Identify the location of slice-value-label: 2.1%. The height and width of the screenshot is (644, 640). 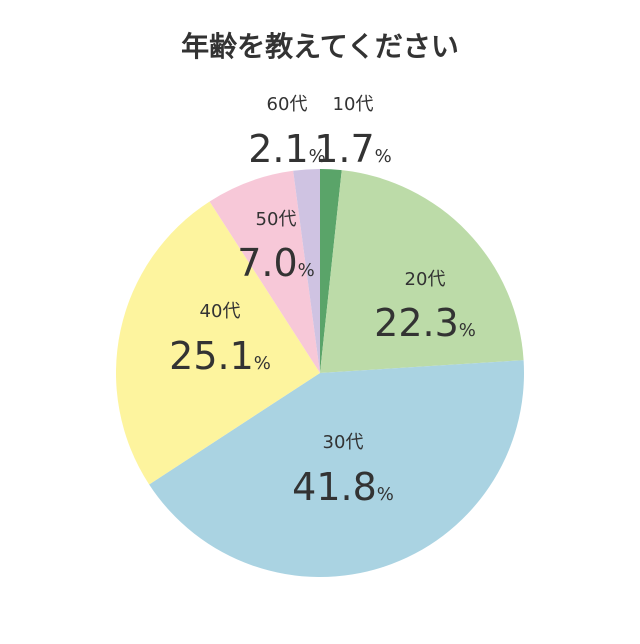
(287, 149).